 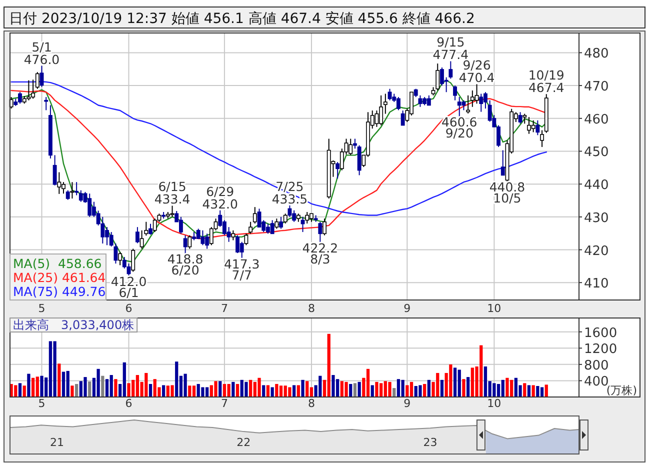 What do you see at coordinates (596, 186) in the screenshot?
I see `y-tick-label: 440` at bounding box center [596, 186].